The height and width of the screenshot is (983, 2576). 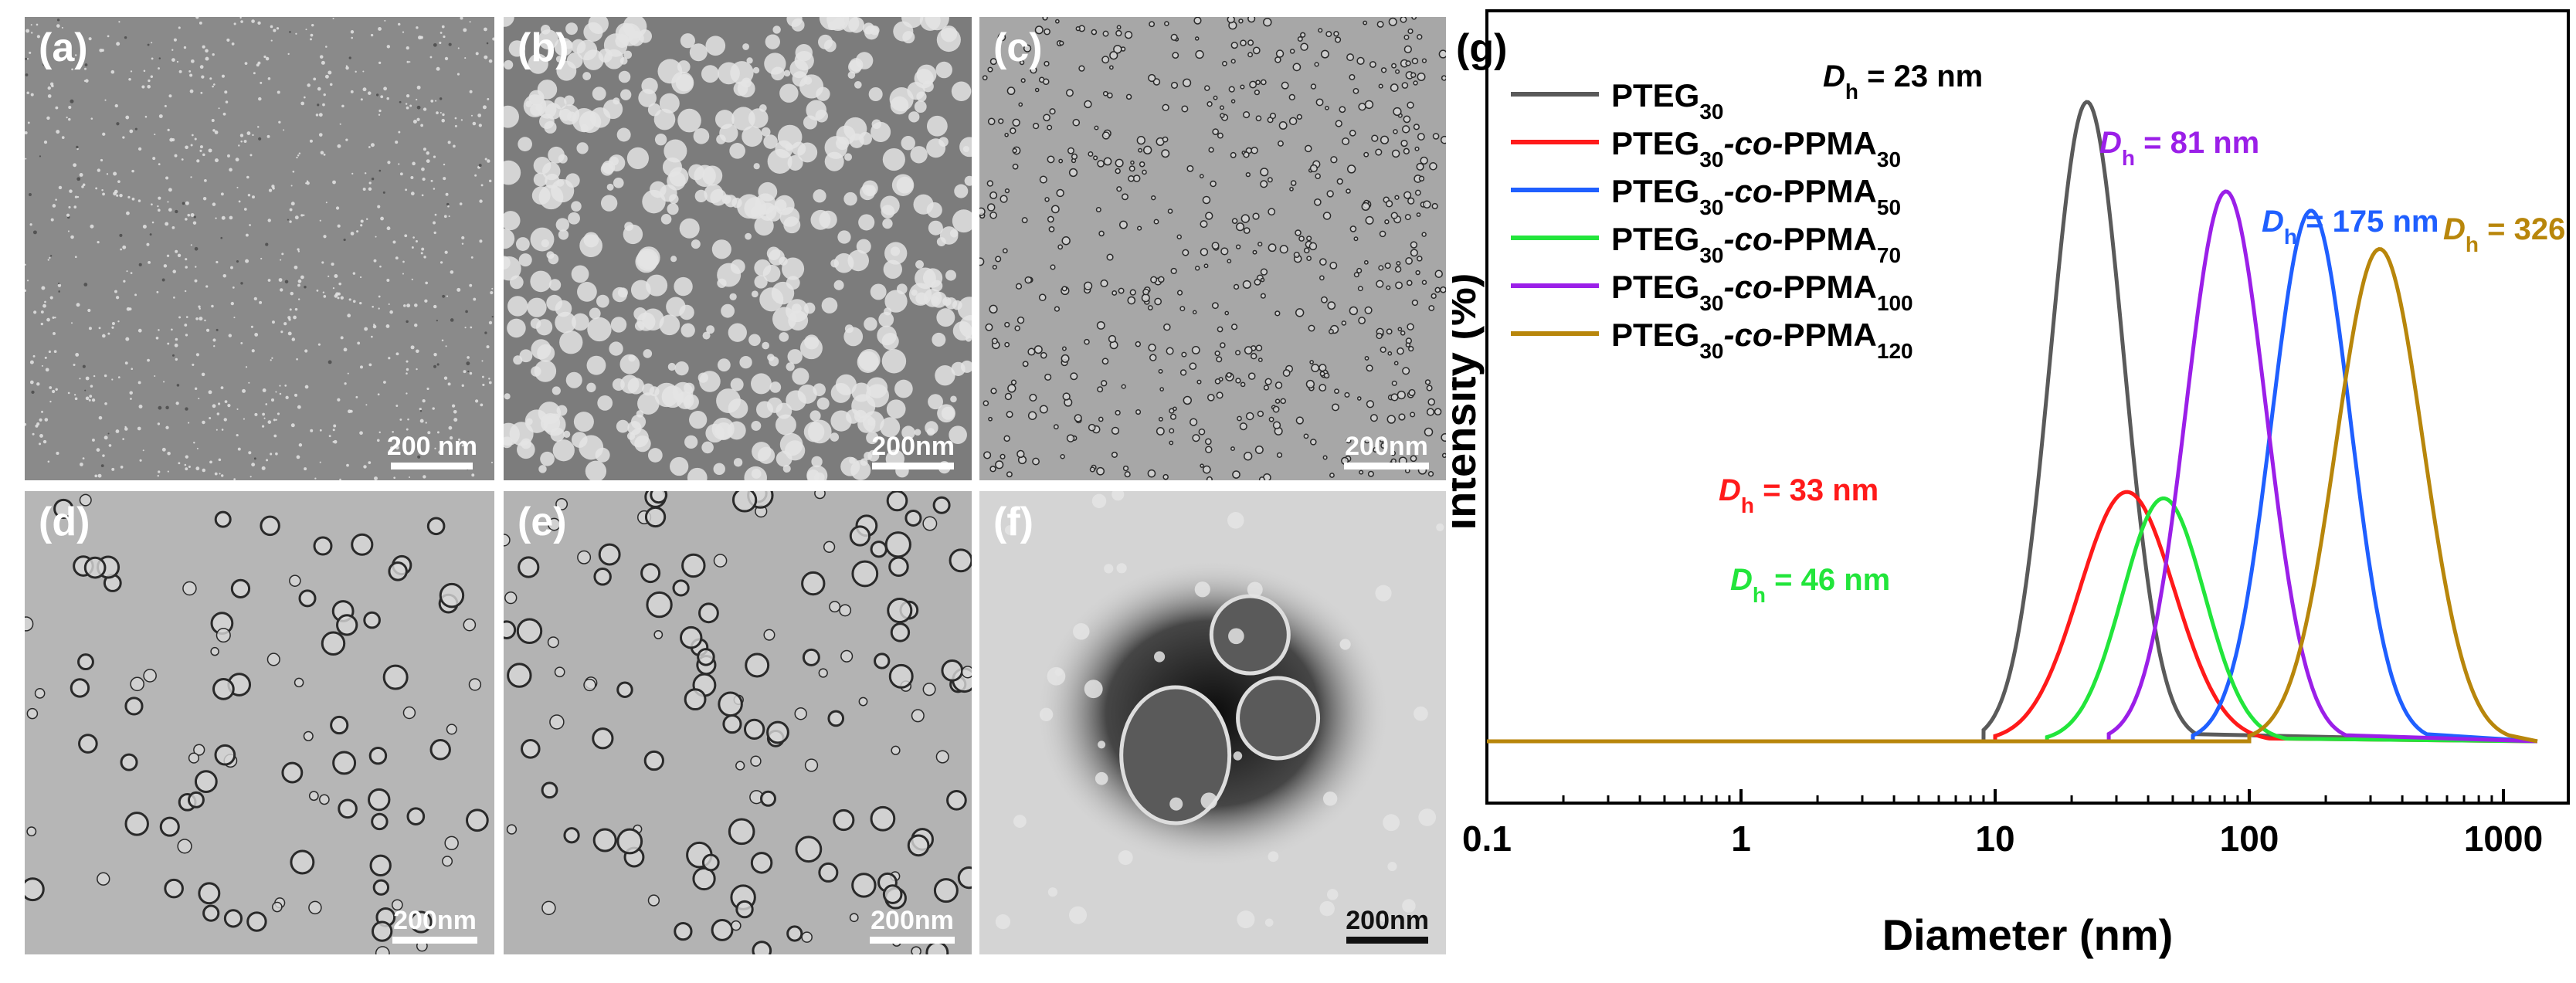 I want to click on x-tick-label: 100, so click(x=2249, y=839).